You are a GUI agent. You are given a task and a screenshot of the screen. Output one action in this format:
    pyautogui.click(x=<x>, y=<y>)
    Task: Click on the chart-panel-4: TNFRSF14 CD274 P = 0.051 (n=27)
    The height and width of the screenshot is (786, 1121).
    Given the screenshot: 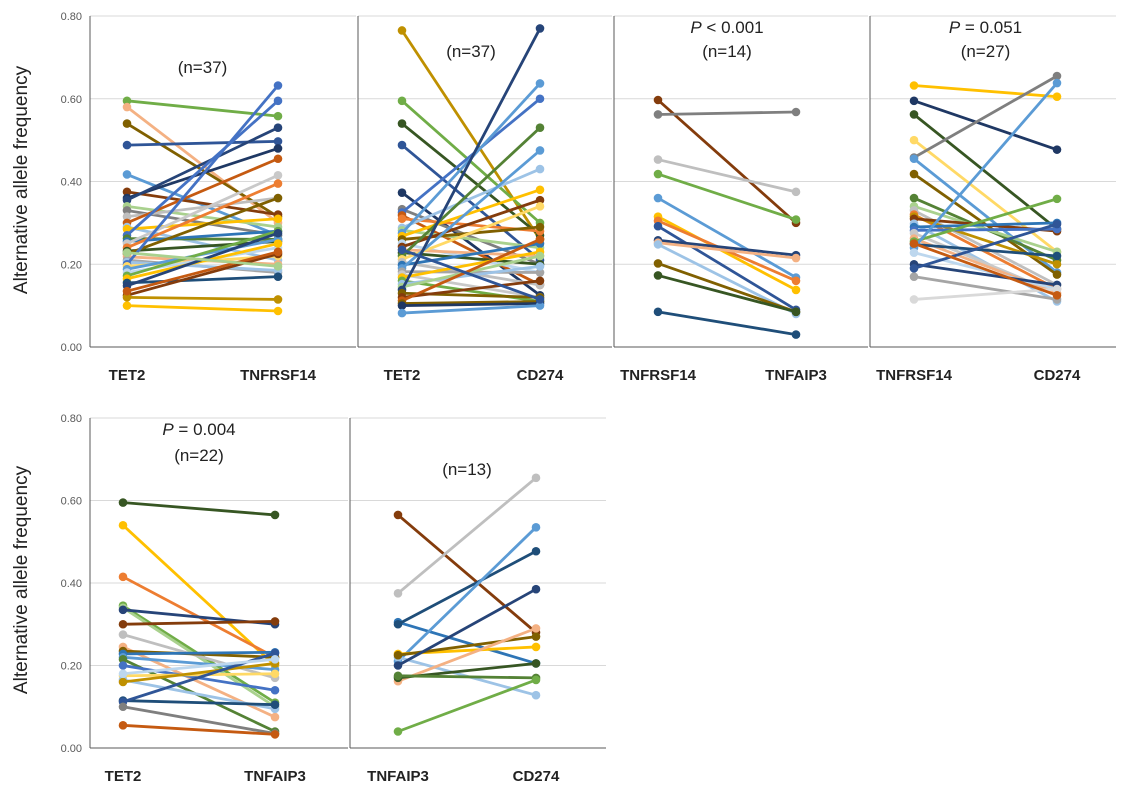 What is the action you would take?
    pyautogui.click(x=992, y=199)
    